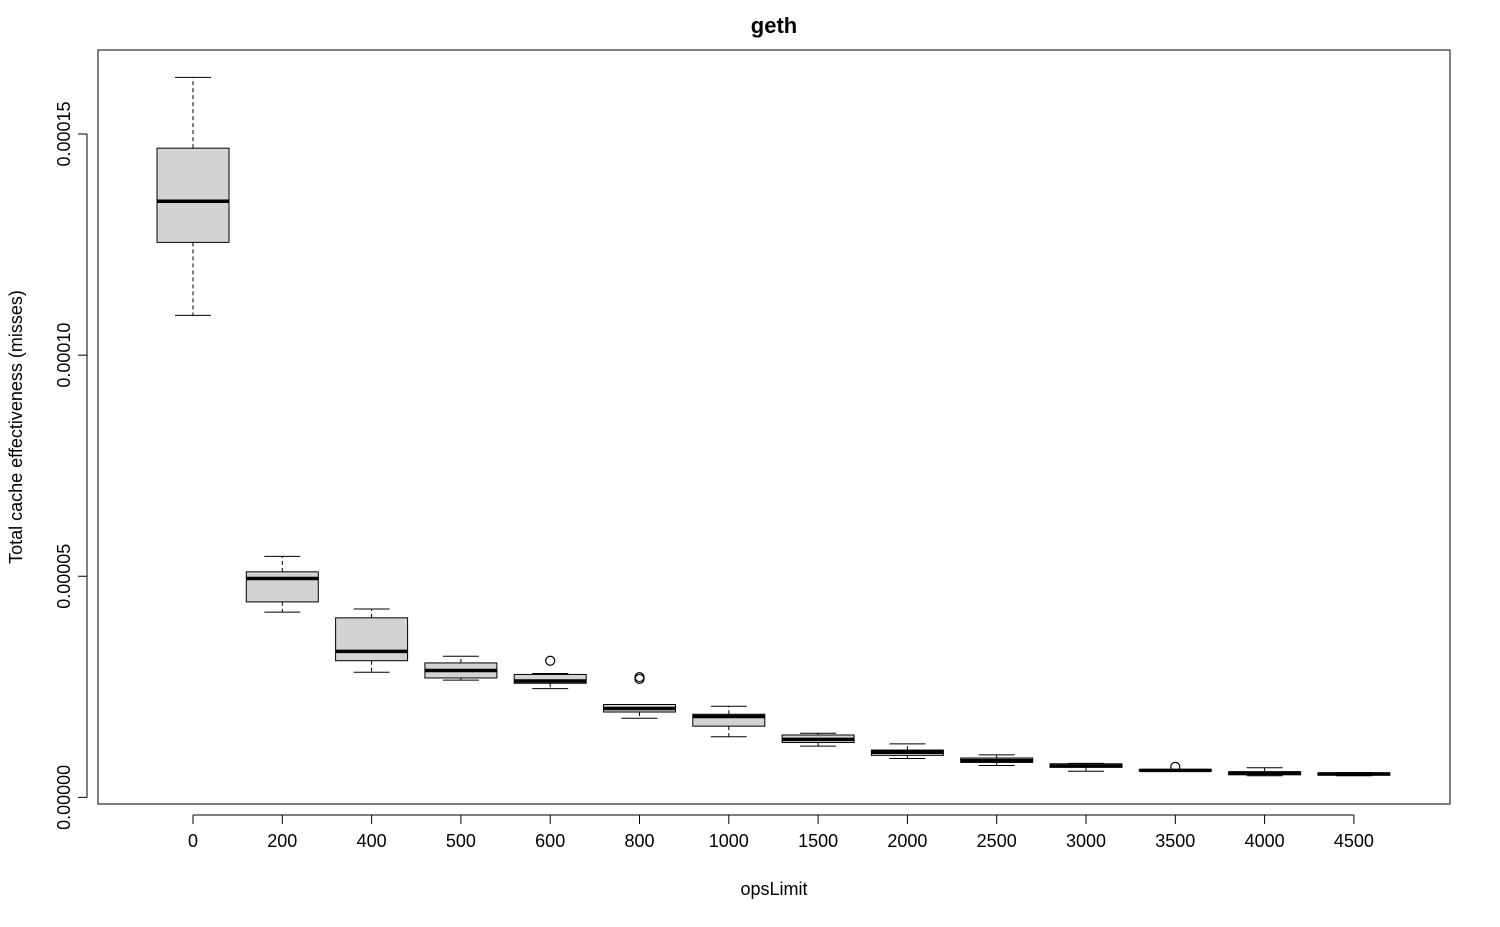  I want to click on x-tick-label: 600, so click(550, 841).